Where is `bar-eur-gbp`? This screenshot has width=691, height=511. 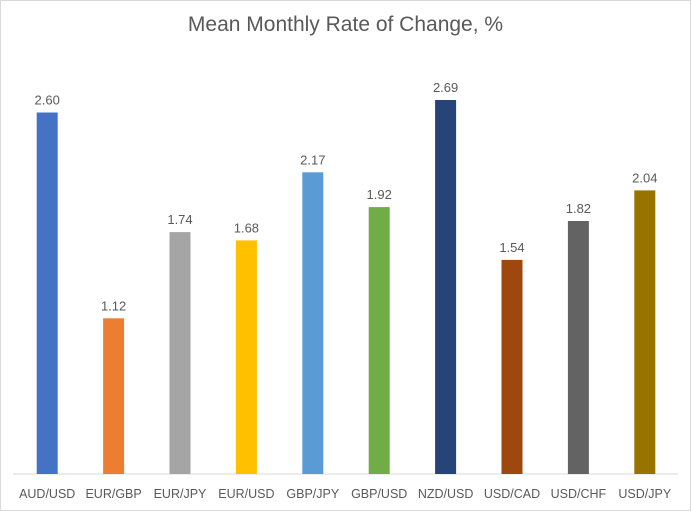
bar-eur-gbp is located at coordinates (114, 396).